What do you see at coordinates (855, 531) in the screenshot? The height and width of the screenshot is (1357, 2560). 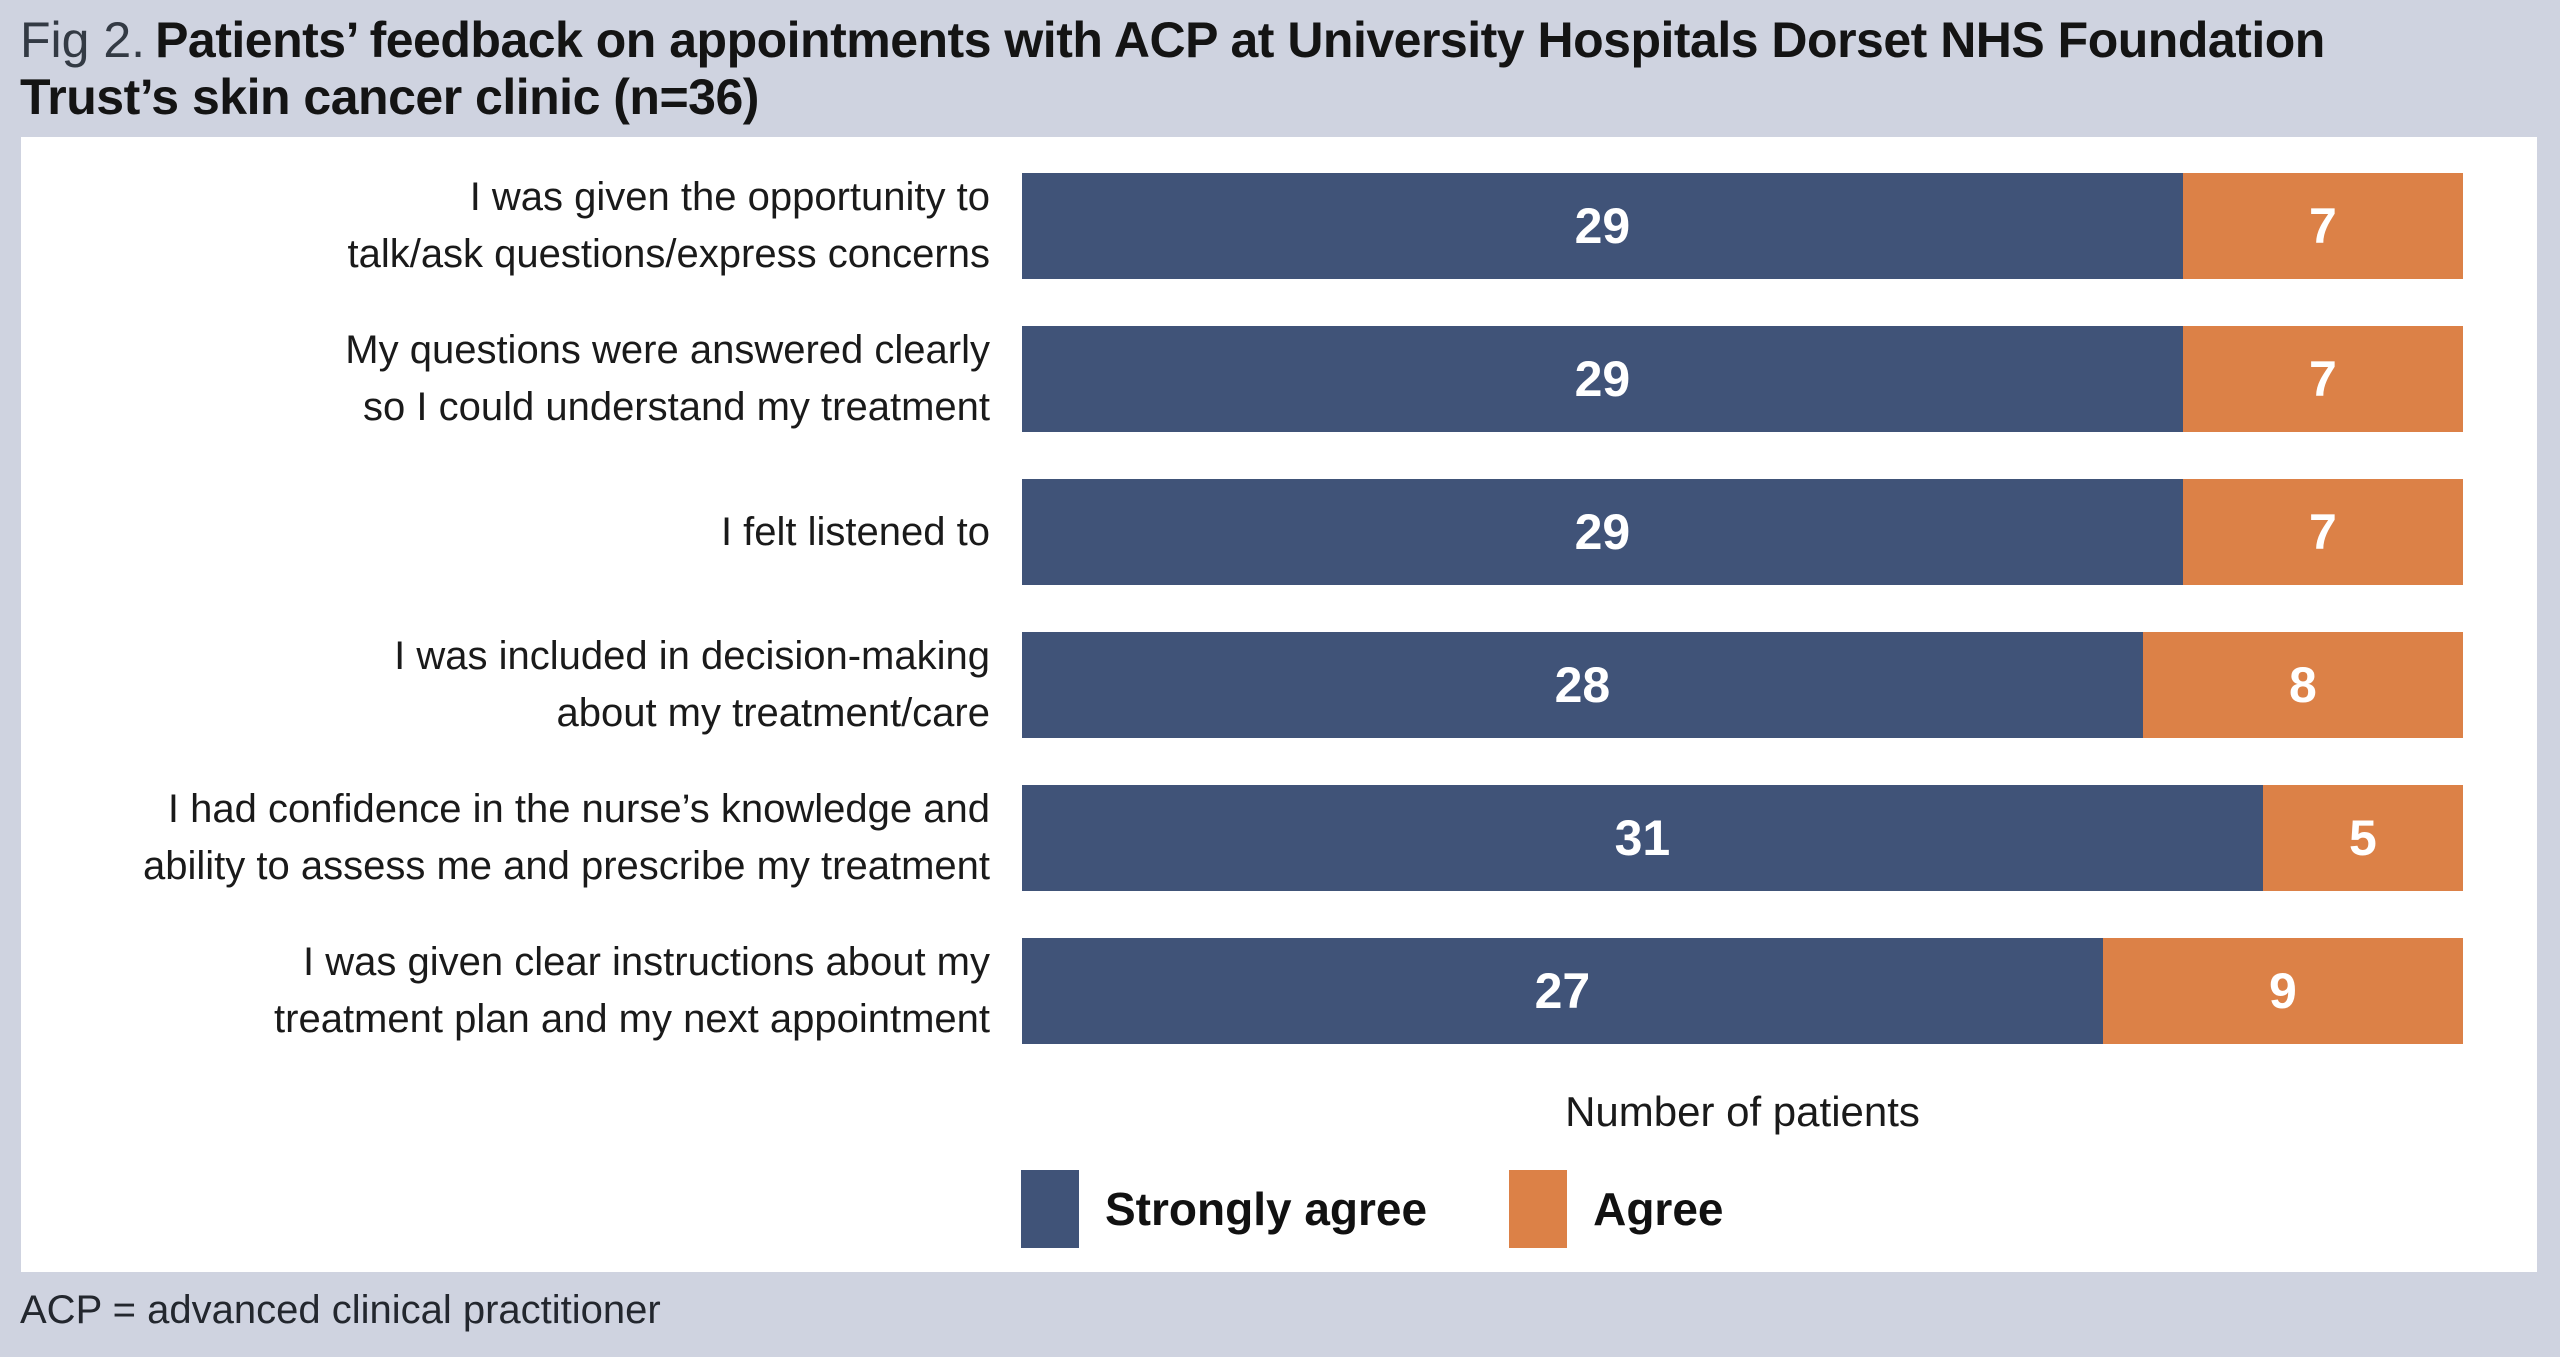 I see `category-label: I felt listened to` at bounding box center [855, 531].